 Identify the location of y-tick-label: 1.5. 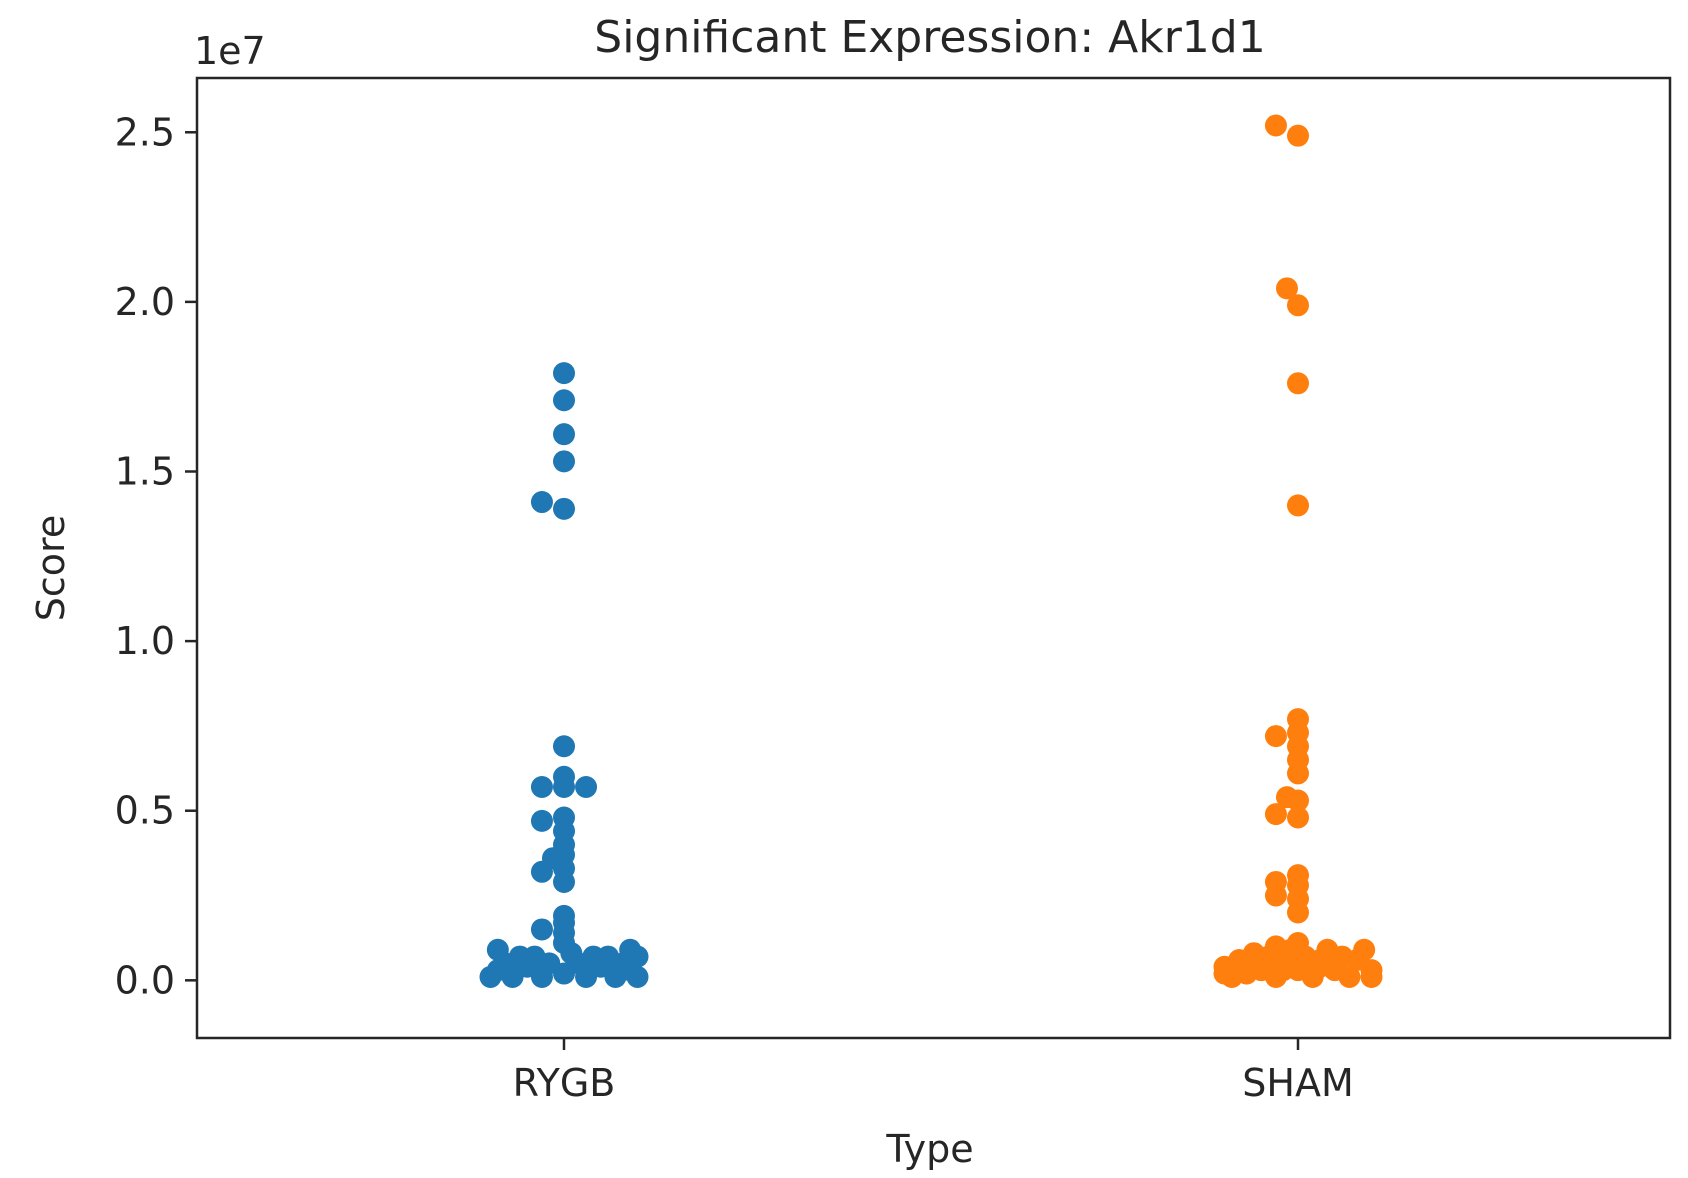
(145, 471).